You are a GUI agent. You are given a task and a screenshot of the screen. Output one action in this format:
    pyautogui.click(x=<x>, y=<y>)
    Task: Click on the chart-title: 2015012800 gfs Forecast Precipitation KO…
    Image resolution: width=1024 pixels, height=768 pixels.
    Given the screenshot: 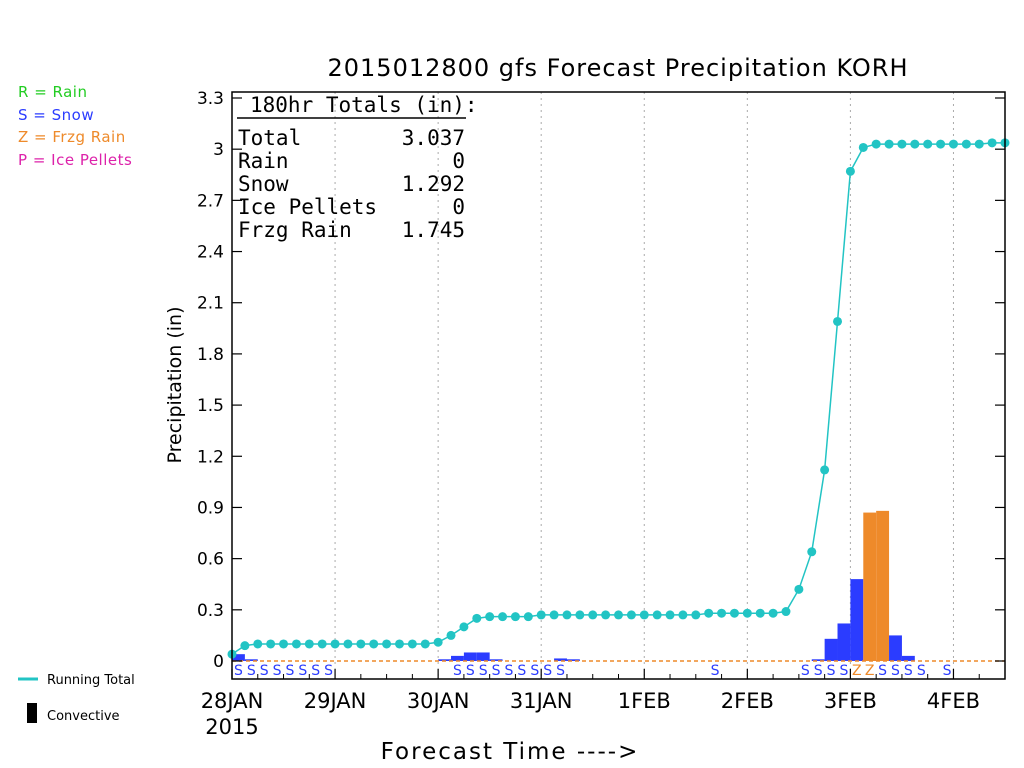 What is the action you would take?
    pyautogui.click(x=617, y=68)
    